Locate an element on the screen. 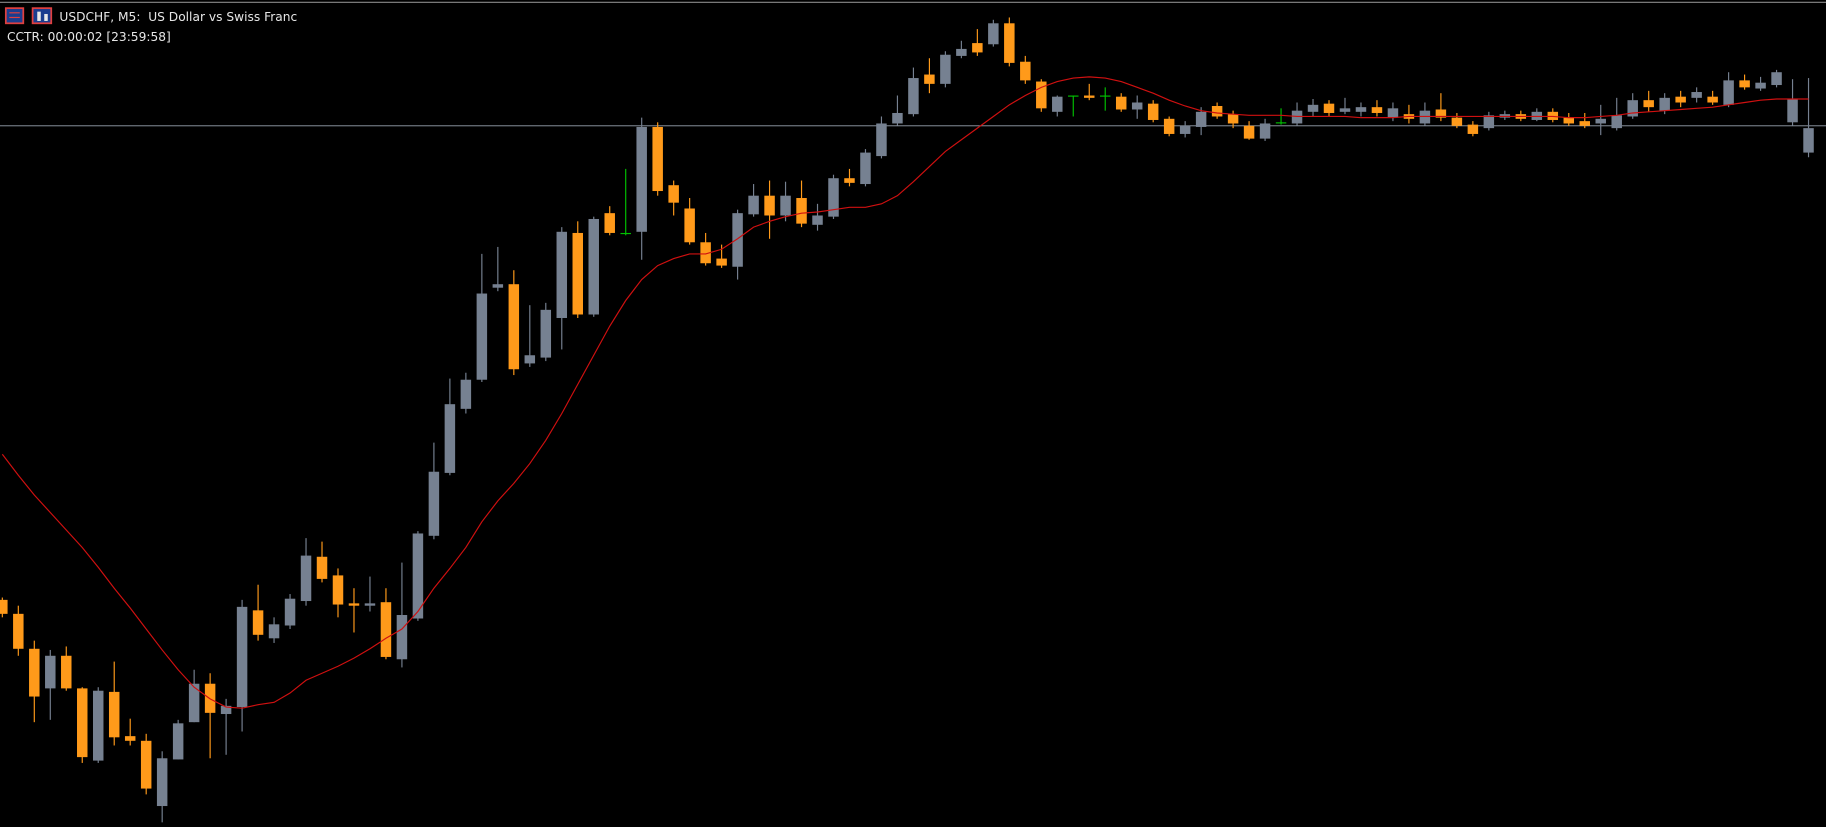  chart-icon is located at coordinates (42, 16).